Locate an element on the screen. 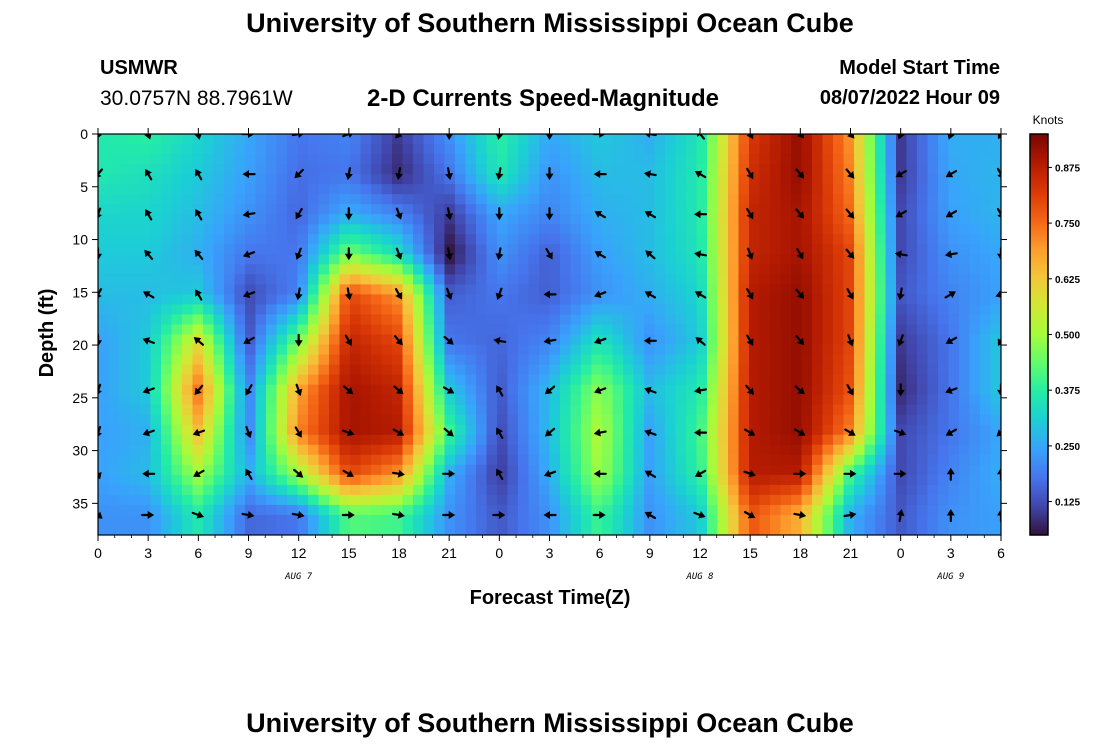  colorbar-ramp is located at coordinates (1039, 334).